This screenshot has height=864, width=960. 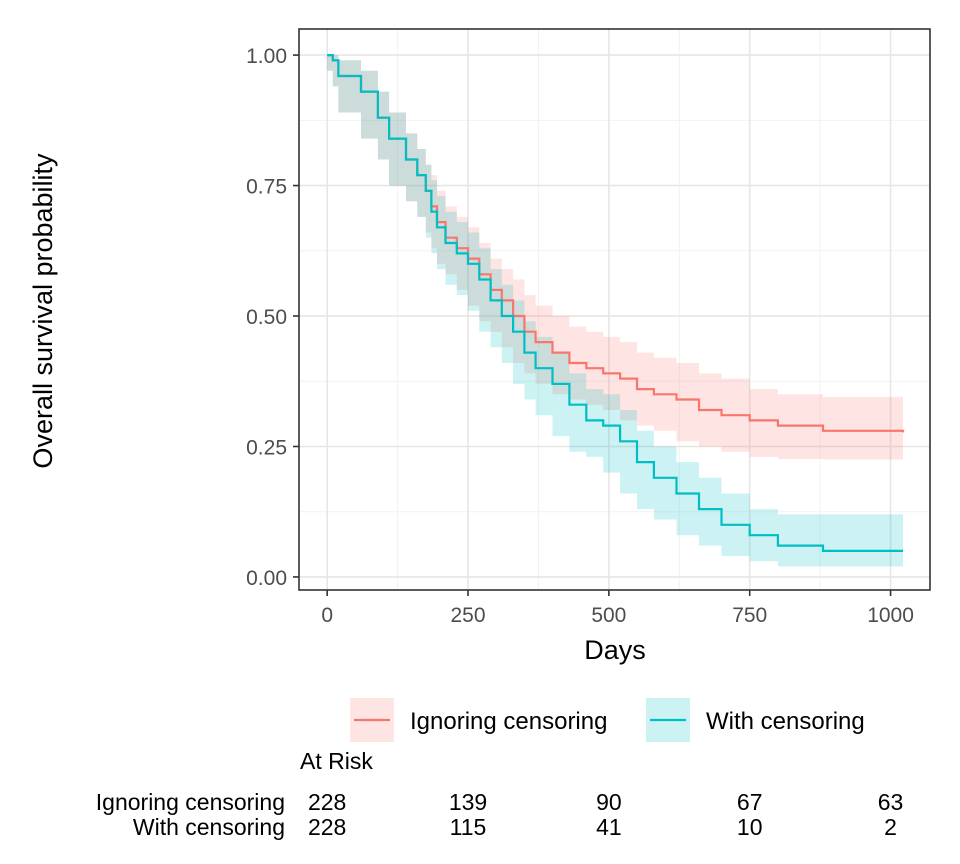 What do you see at coordinates (615, 650) in the screenshot?
I see `x-axis-title: Days` at bounding box center [615, 650].